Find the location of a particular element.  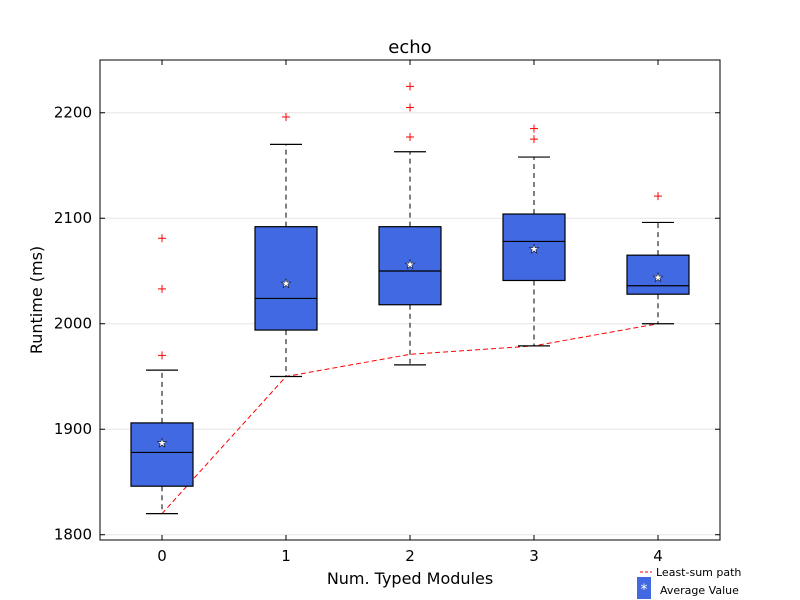

x-tick-label: 1 is located at coordinates (286, 556).